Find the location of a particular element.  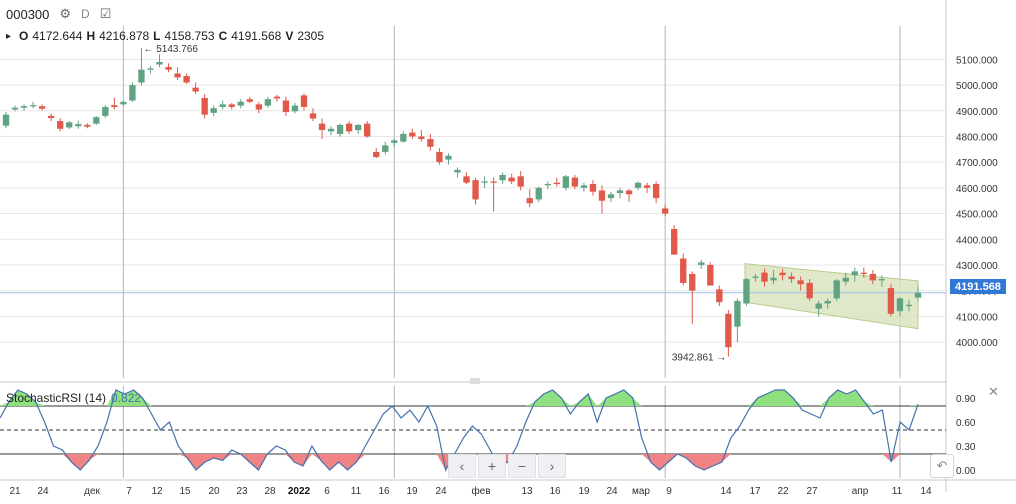

volume-value: 2305 is located at coordinates (311, 36).